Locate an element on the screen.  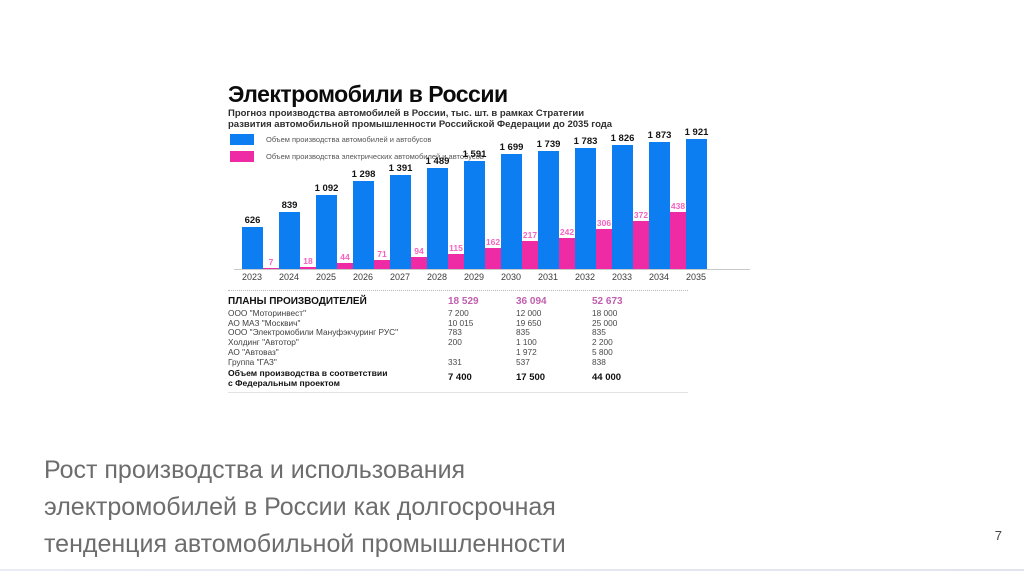
bar-ev-2028: 115 is located at coordinates (456, 256).